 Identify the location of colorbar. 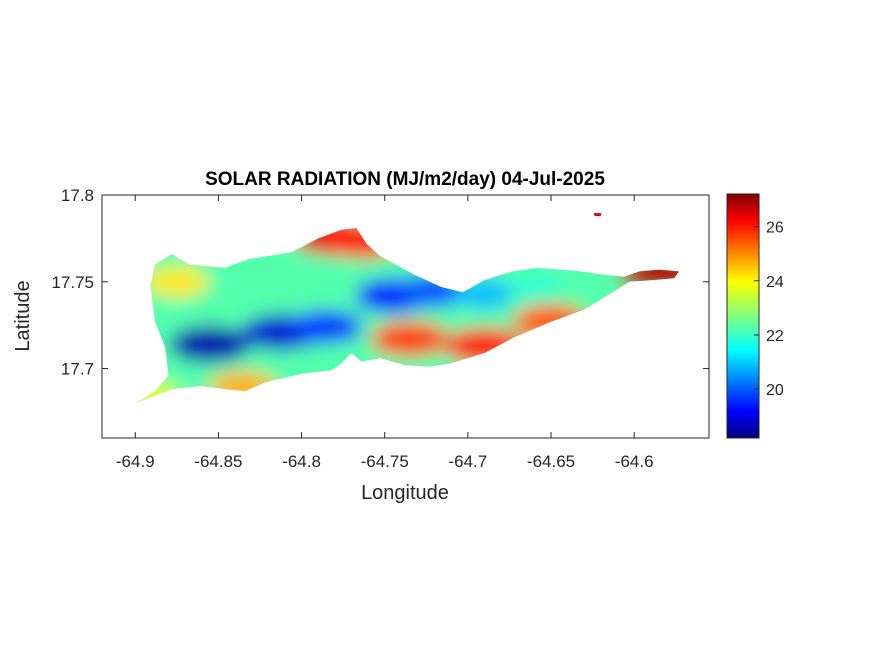
(743, 316).